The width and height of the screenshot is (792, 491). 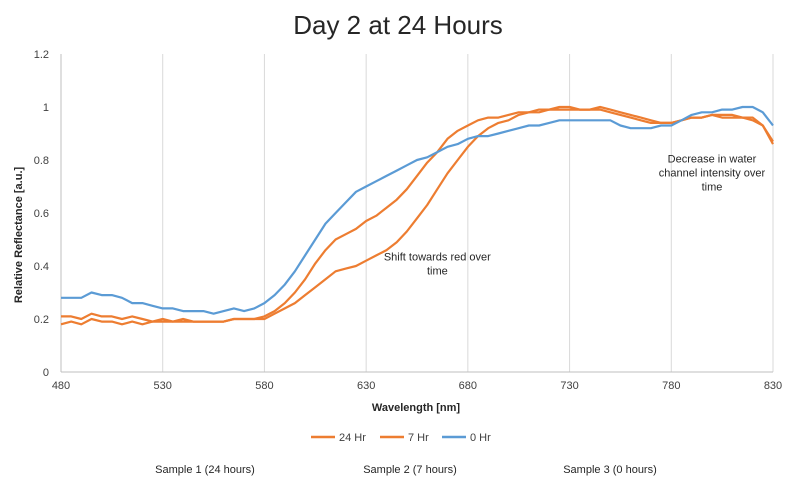 I want to click on x-tick-label: 780, so click(x=671, y=386).